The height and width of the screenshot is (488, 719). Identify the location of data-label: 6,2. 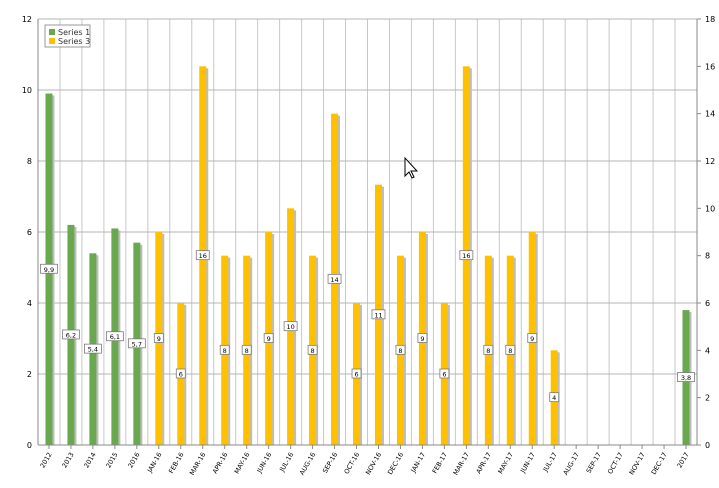
(71, 335).